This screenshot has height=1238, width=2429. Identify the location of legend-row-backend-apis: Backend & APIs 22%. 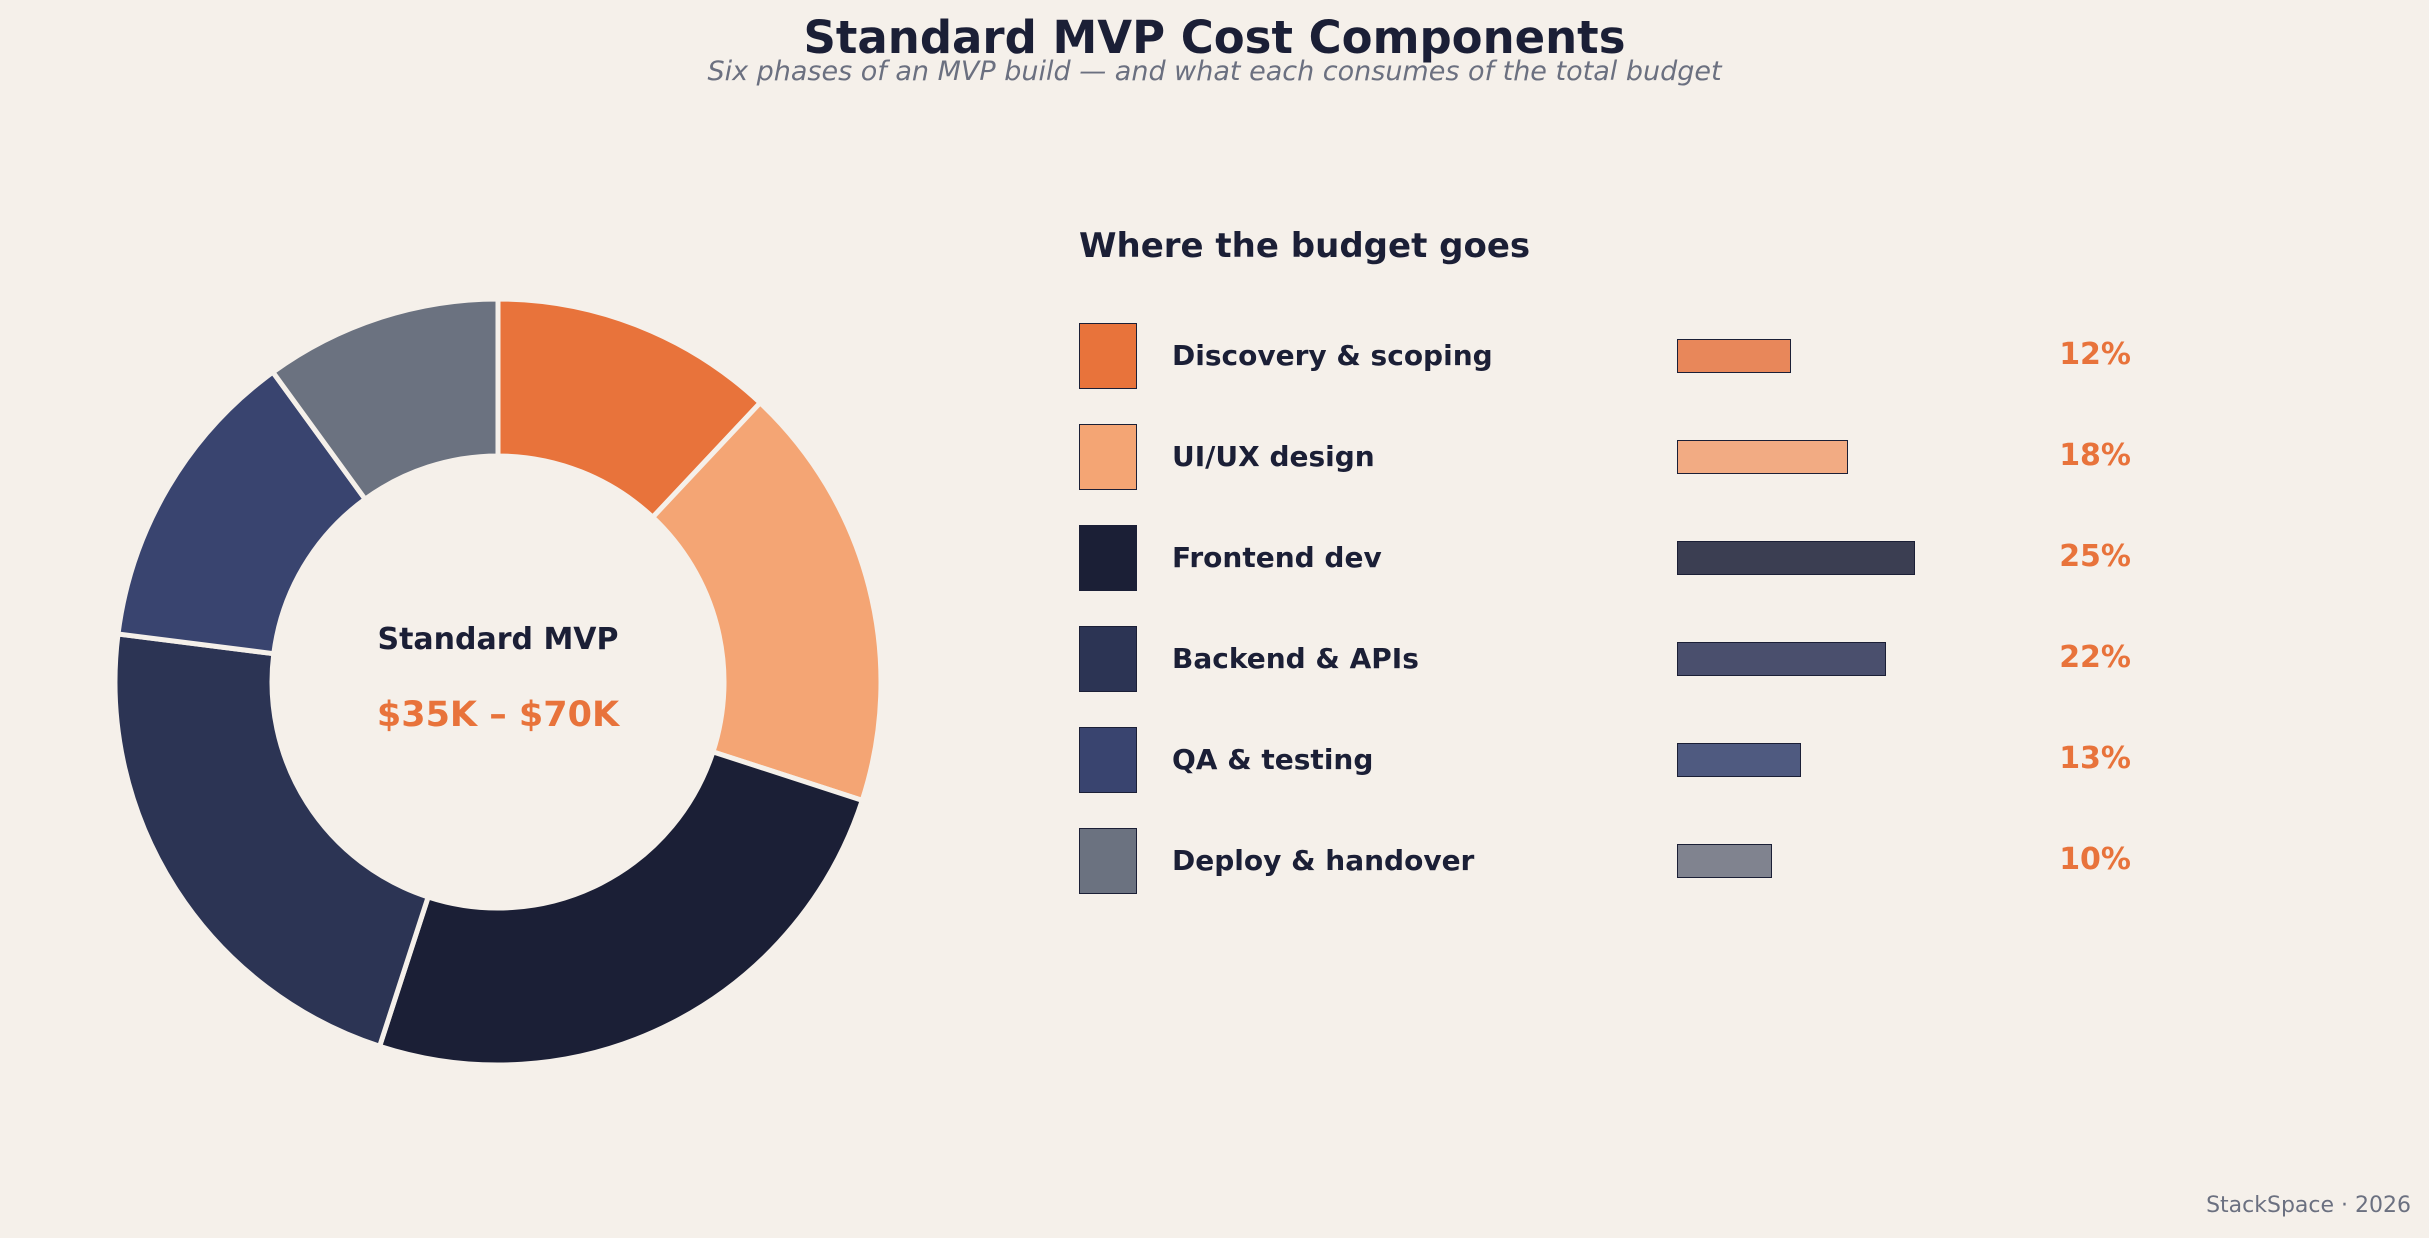
(1609, 660).